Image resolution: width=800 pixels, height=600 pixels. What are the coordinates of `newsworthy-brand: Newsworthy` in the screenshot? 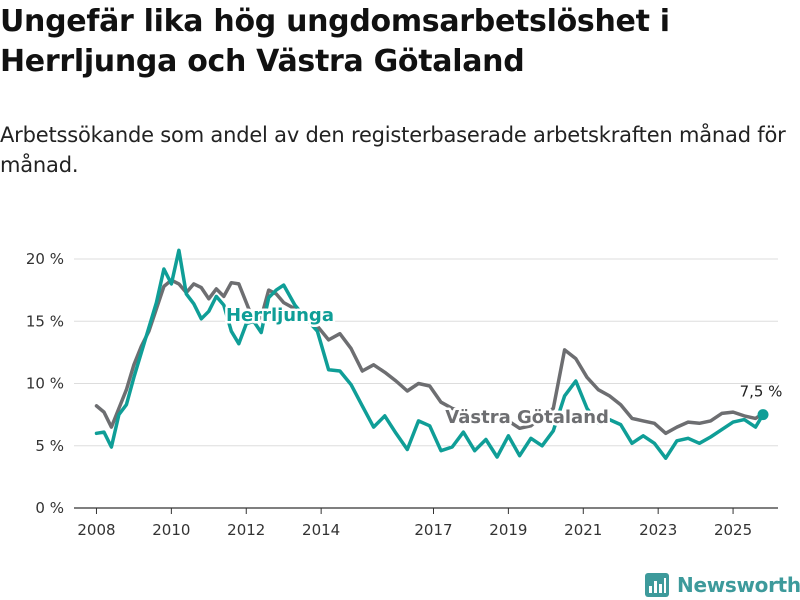 It's located at (722, 585).